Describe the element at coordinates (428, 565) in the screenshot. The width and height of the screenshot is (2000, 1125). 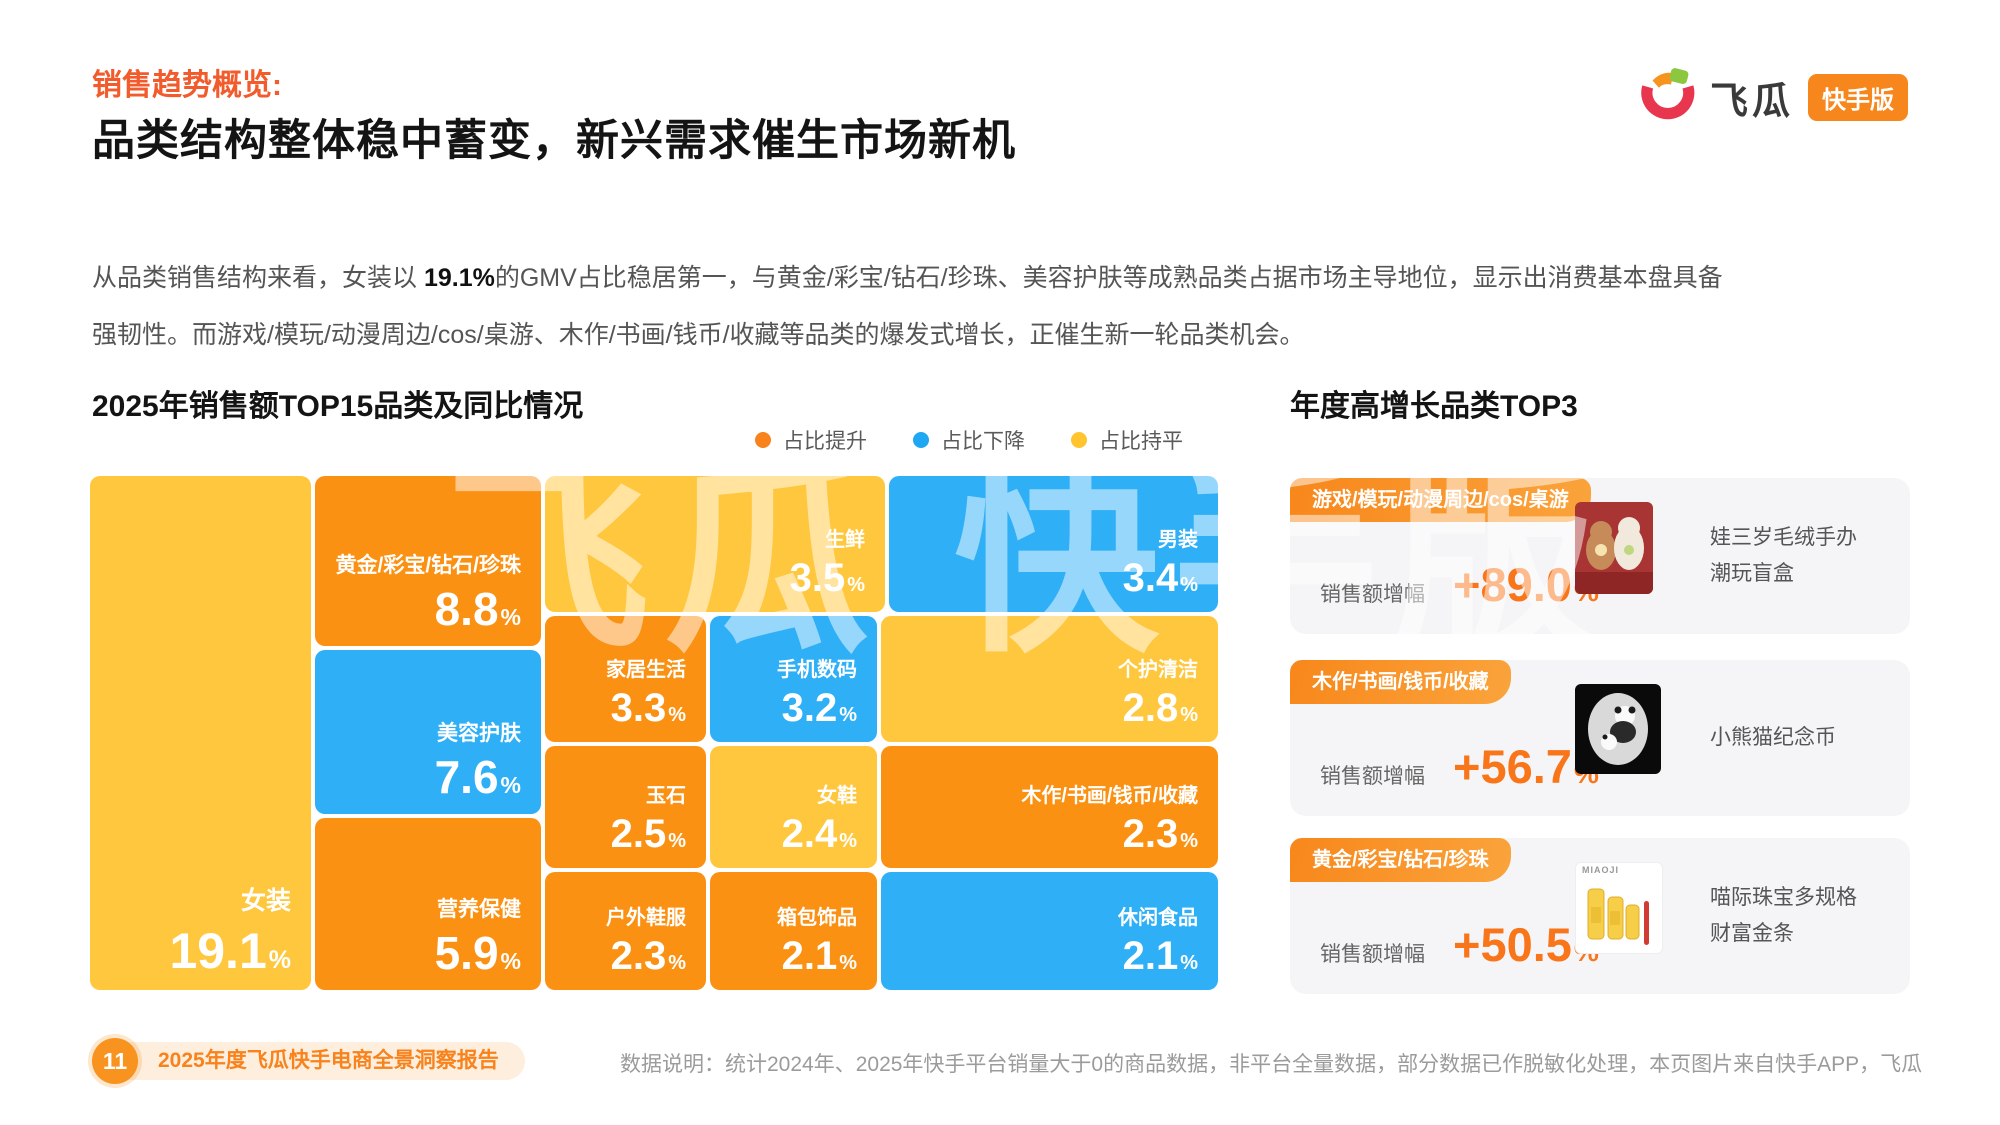
I see `tile-category-label: 黄金/彩宝/钻石/珍珠` at that location.